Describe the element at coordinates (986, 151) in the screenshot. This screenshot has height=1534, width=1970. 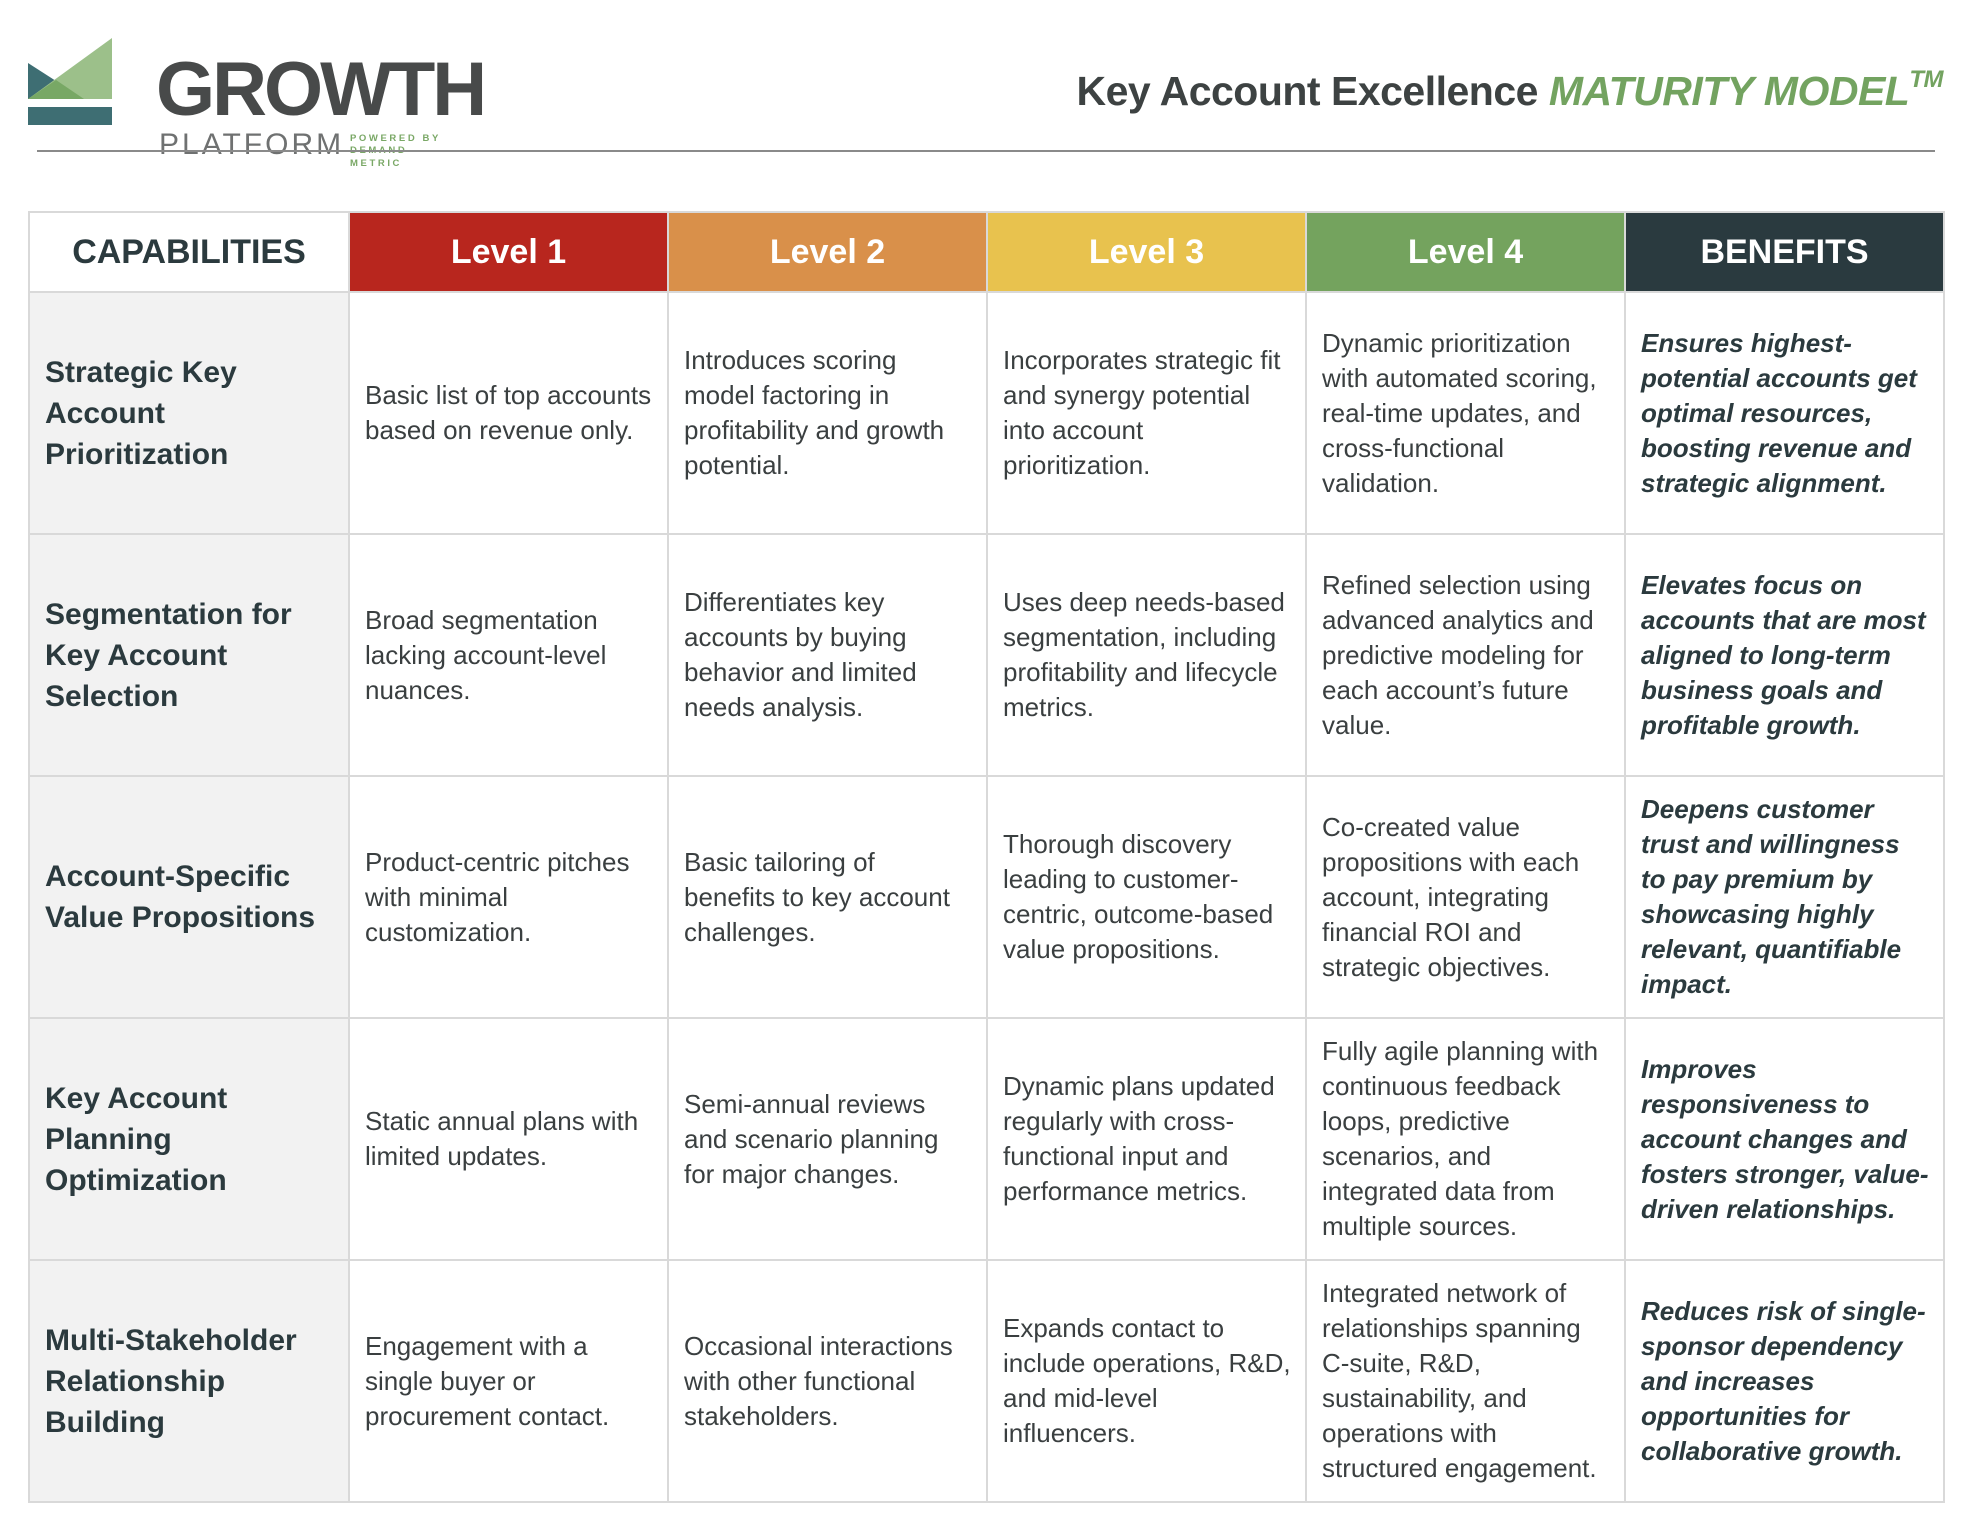
I see `header-divider` at that location.